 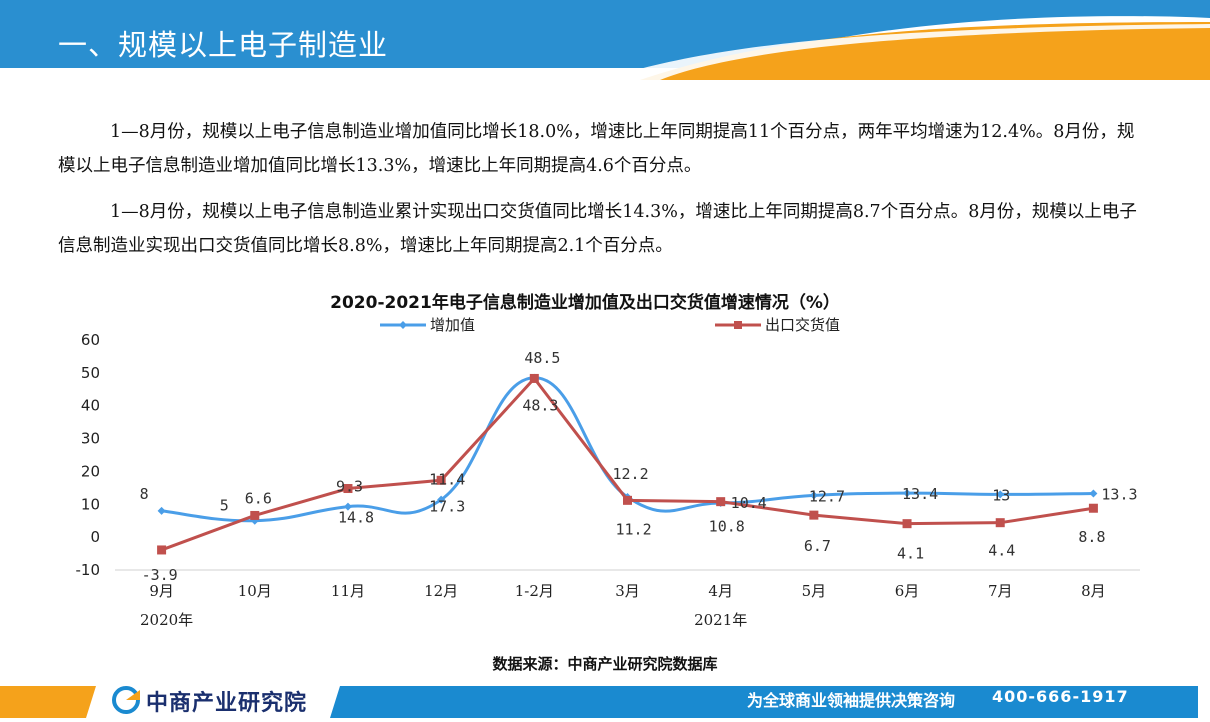 What do you see at coordinates (356, 518) in the screenshot?
I see `data-label: 14.8` at bounding box center [356, 518].